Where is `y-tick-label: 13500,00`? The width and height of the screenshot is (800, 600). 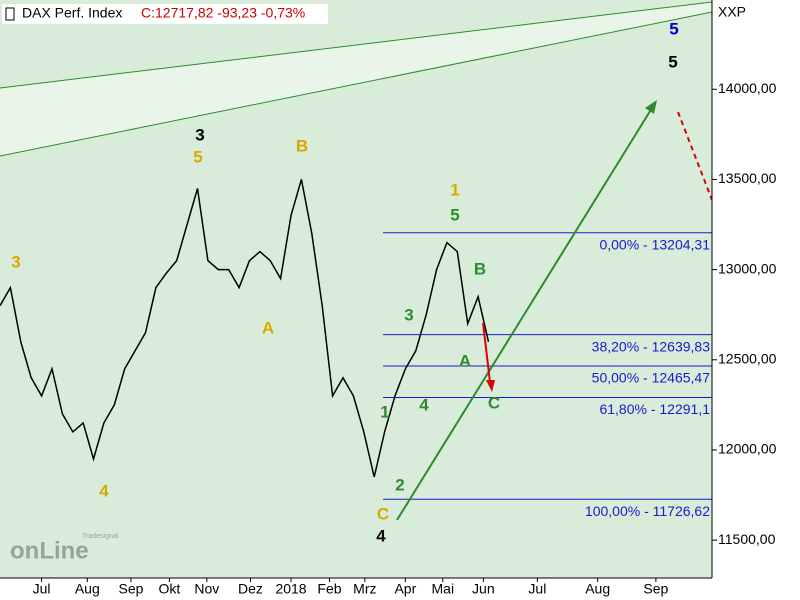
y-tick-label: 13500,00 is located at coordinates (747, 178).